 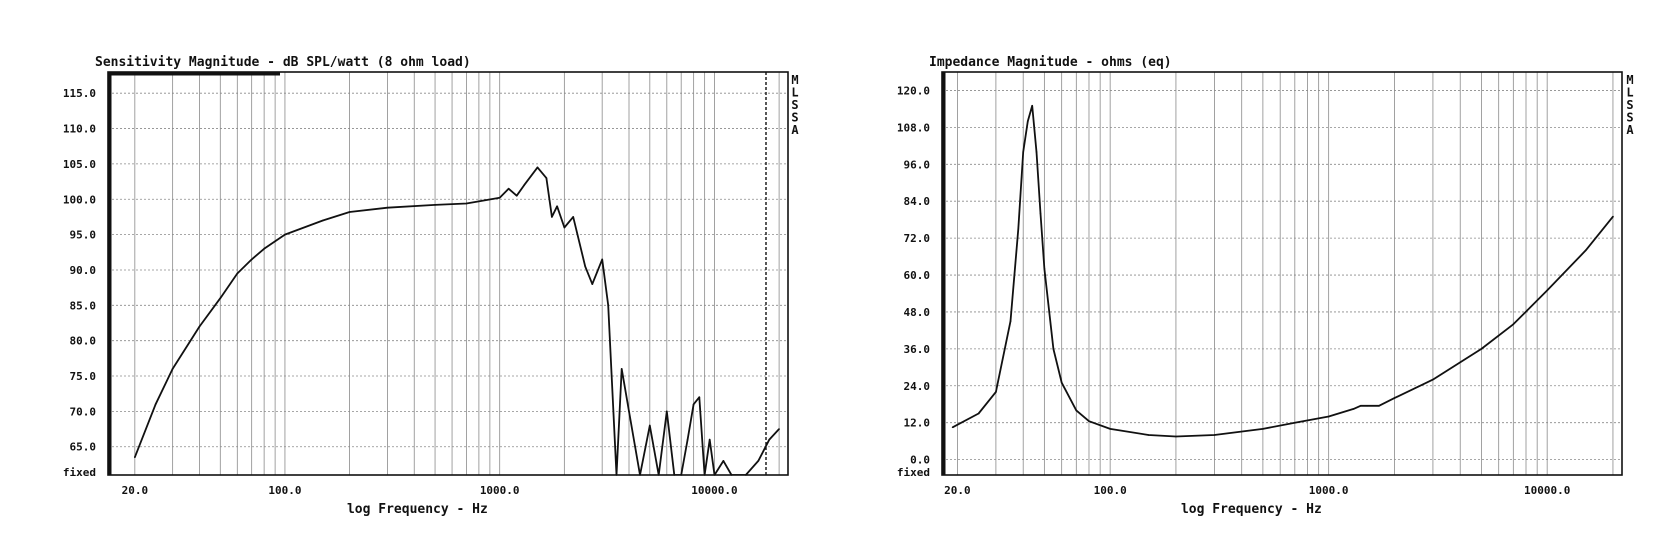 What do you see at coordinates (1050, 62) in the screenshot?
I see `chart-title: Impedance Magnitude - ohms (eq)` at bounding box center [1050, 62].